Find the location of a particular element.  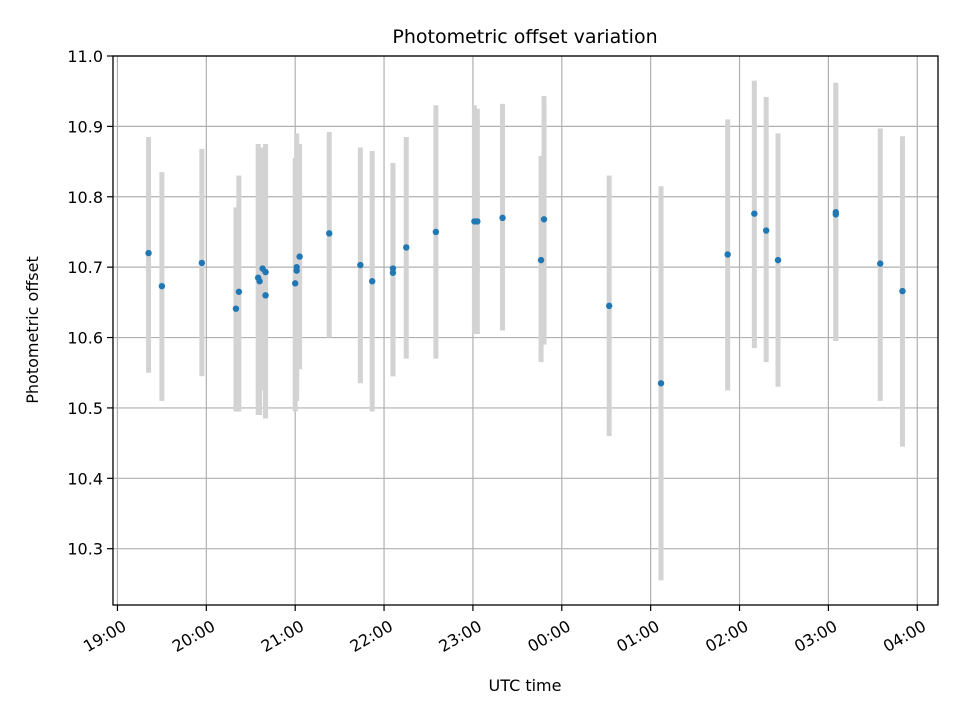

y-axis-ticks: 10.3 10.4 10.5 10.6 10.7 10.8 10.9 11.0 is located at coordinates (90, 303).